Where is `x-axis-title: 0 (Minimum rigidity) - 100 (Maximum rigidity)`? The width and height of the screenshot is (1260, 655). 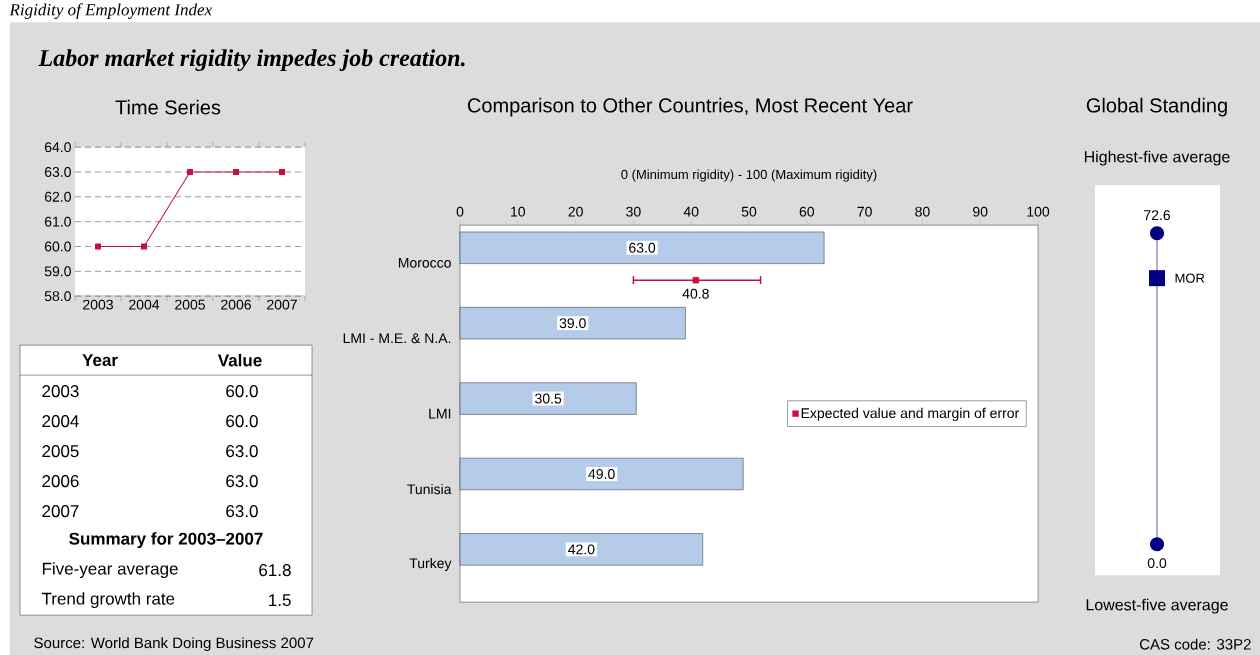
x-axis-title: 0 (Minimum rigidity) - 100 (Maximum rigidity) is located at coordinates (749, 175).